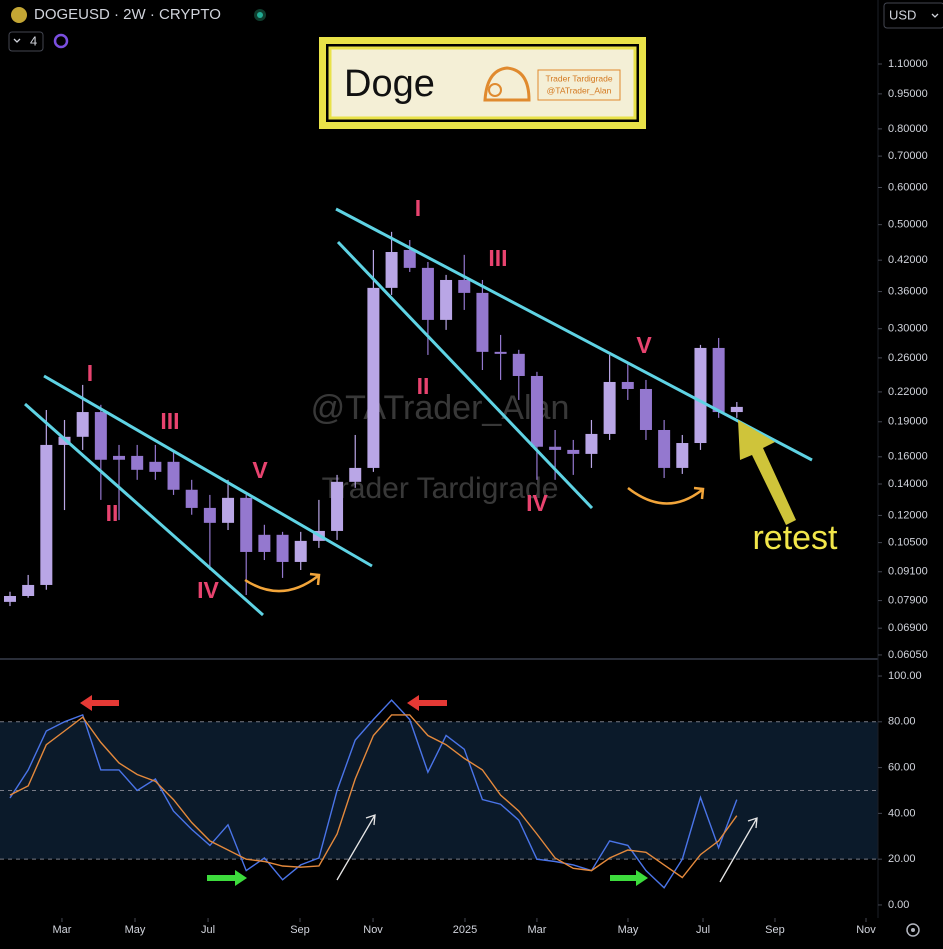 This screenshot has width=943, height=949. Describe the element at coordinates (389, 84) in the screenshot. I see `banner-title: Doge` at that location.